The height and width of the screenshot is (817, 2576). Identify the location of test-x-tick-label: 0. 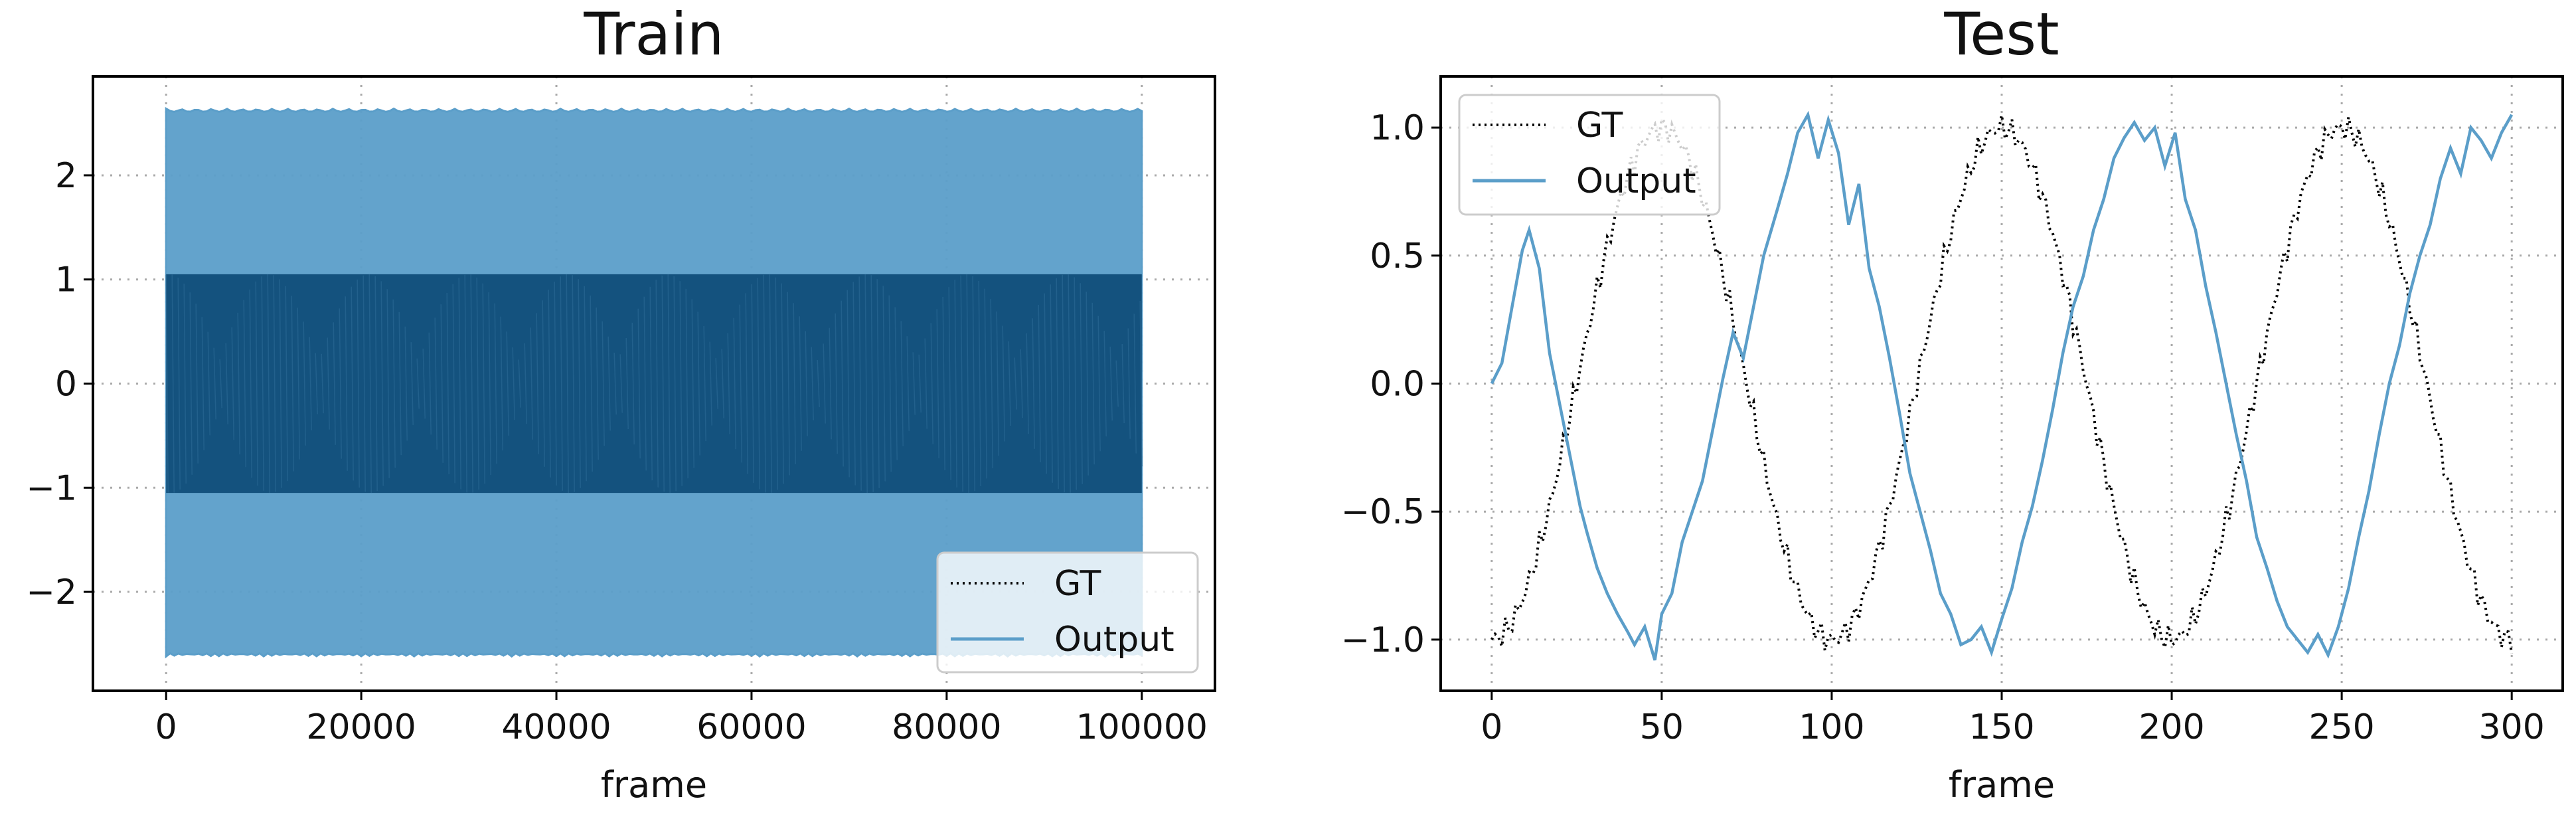
(1491, 727).